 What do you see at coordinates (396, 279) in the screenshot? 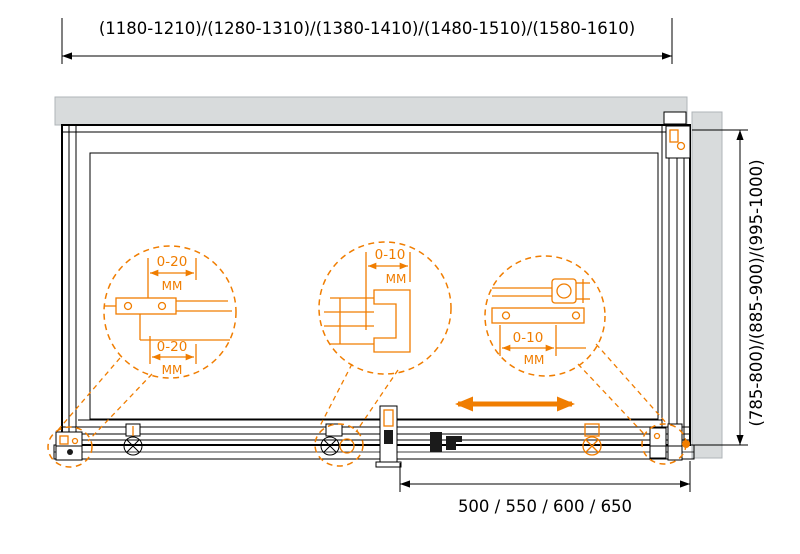
I see `middle-detail-unit: ММ` at bounding box center [396, 279].